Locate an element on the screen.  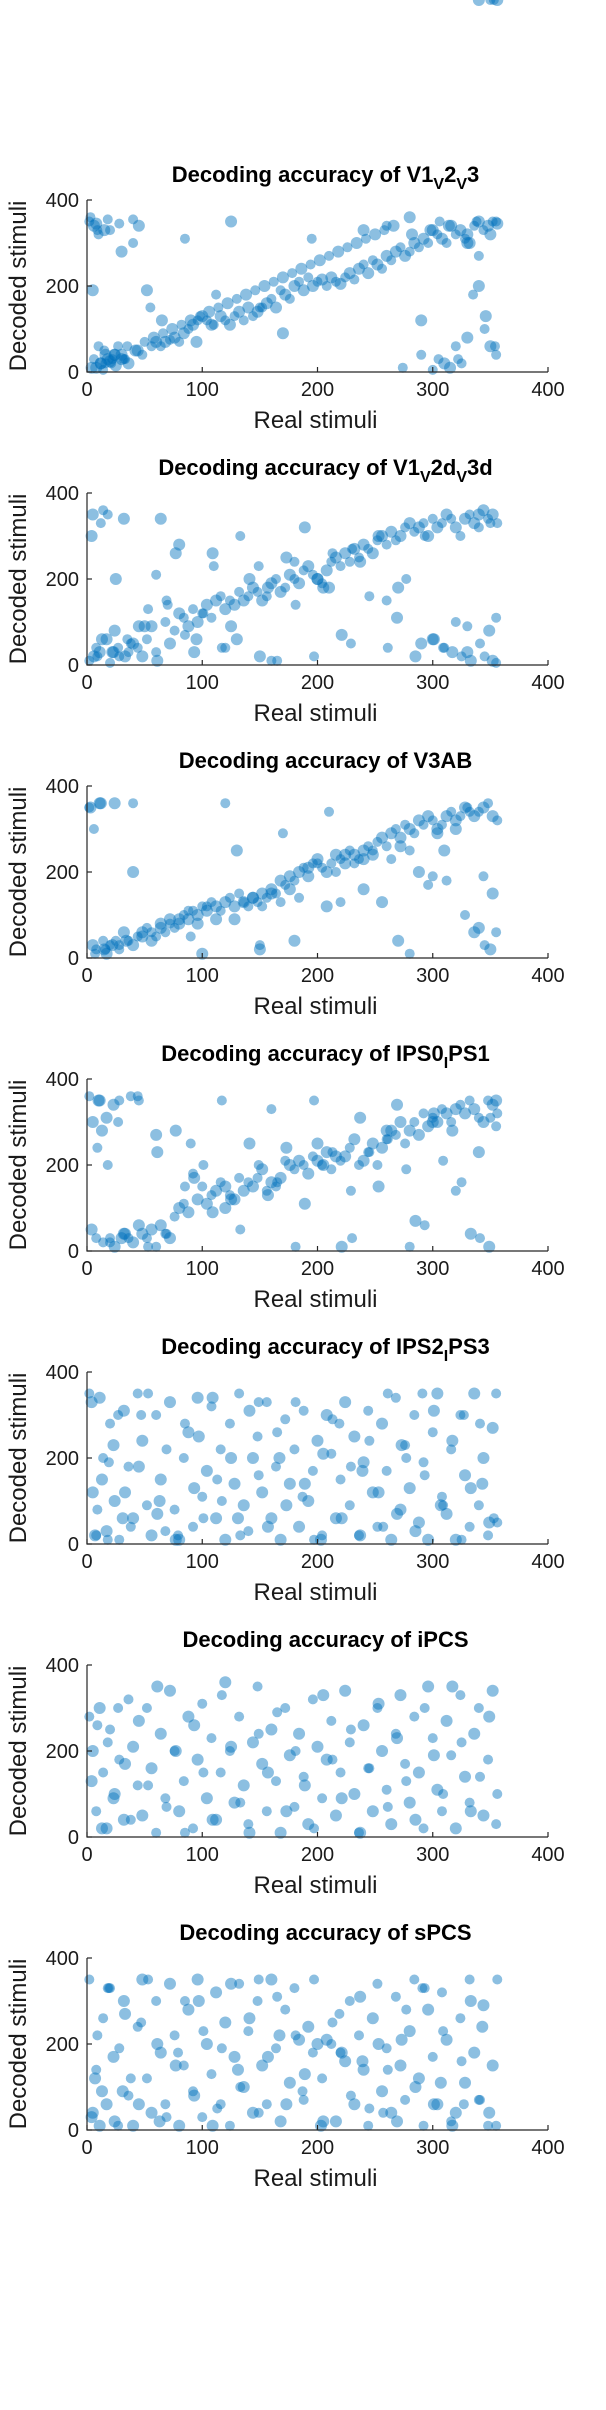
y-axis-label: Decoded stimuli is located at coordinates (18, 1751).